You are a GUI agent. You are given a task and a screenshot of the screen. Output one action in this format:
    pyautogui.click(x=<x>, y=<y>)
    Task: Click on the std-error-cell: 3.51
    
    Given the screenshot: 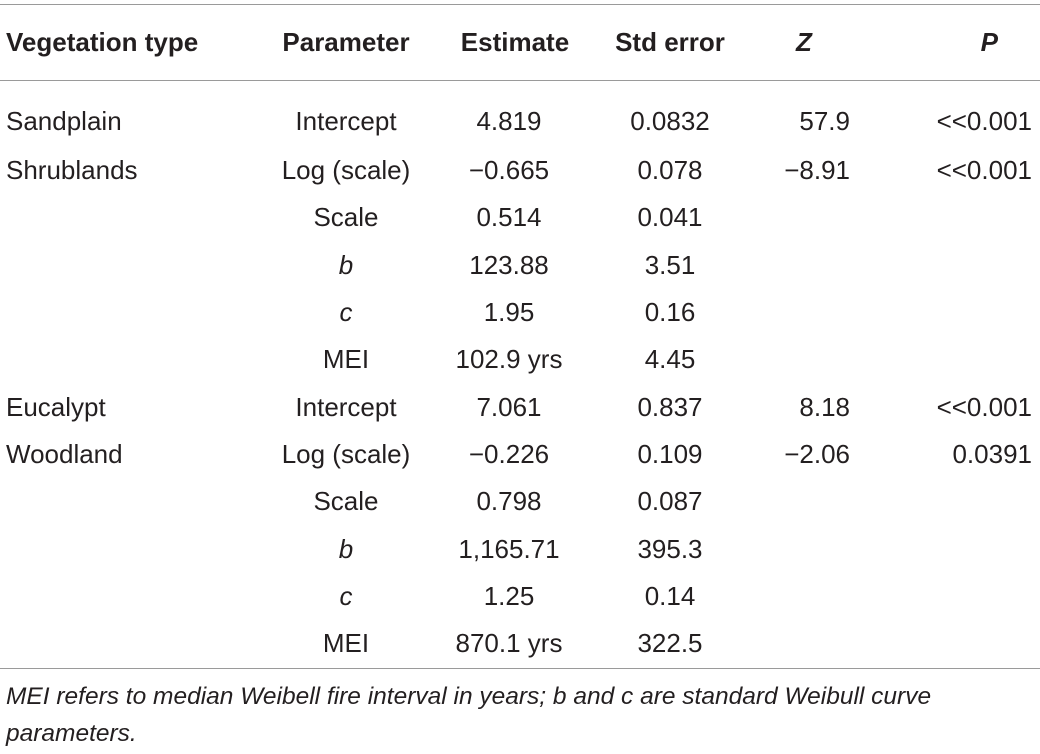 What is the action you would take?
    pyautogui.click(x=670, y=264)
    